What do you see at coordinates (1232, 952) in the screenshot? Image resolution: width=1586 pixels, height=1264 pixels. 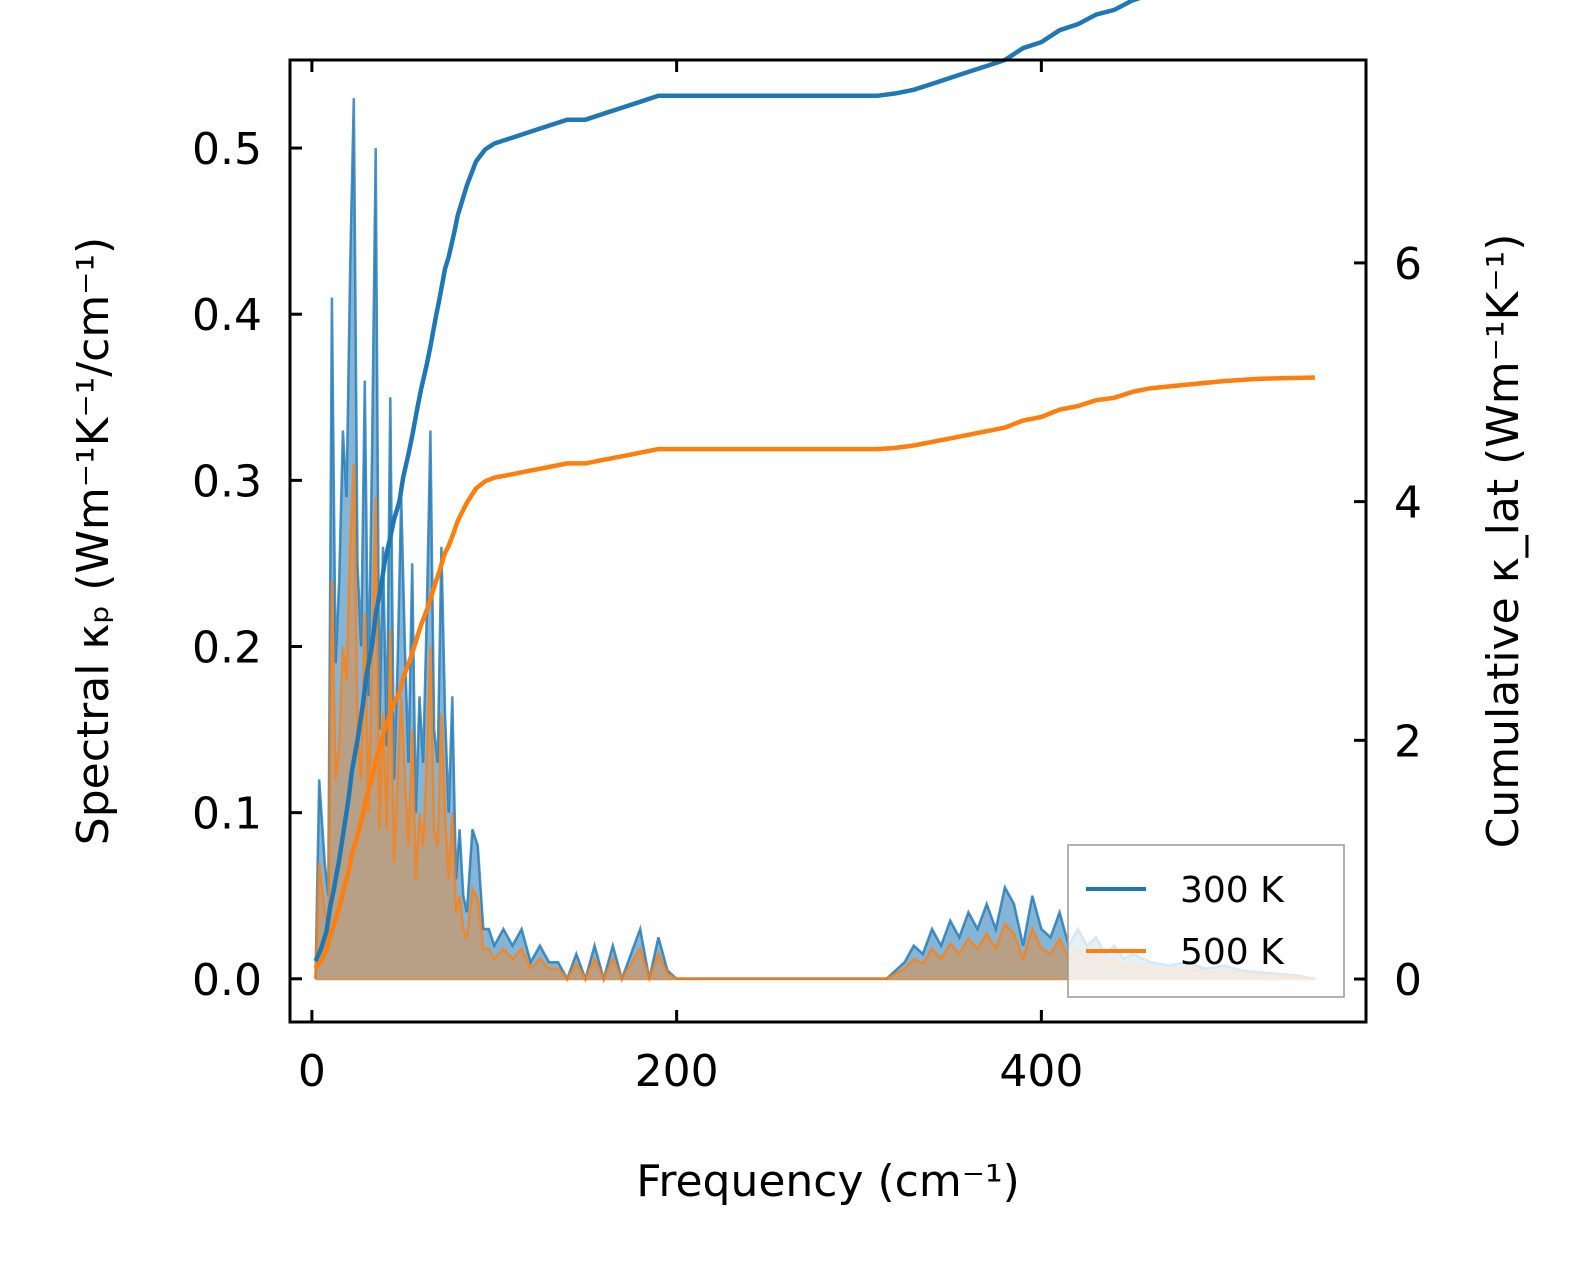 I see `legend-label-500k: 500 K` at bounding box center [1232, 952].